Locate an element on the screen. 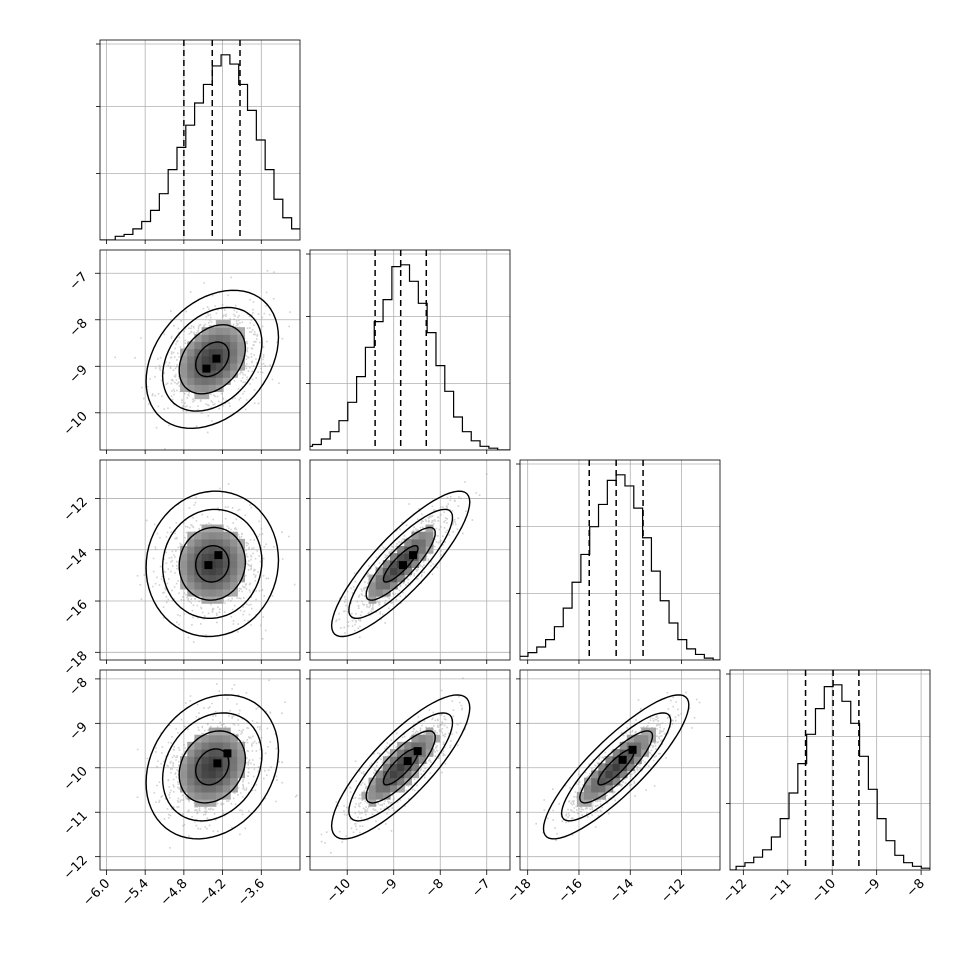 The width and height of the screenshot is (970, 970). y-tick-label: −12 is located at coordinates (76, 868).